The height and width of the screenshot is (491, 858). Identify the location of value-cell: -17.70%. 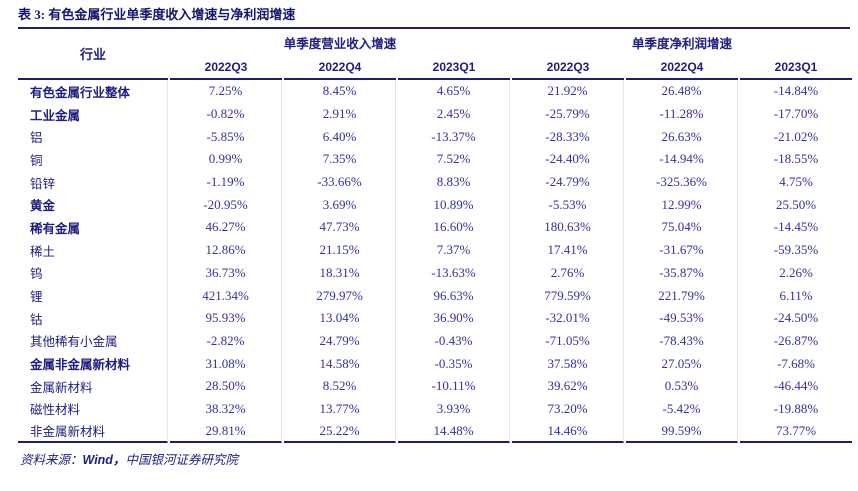
(796, 114).